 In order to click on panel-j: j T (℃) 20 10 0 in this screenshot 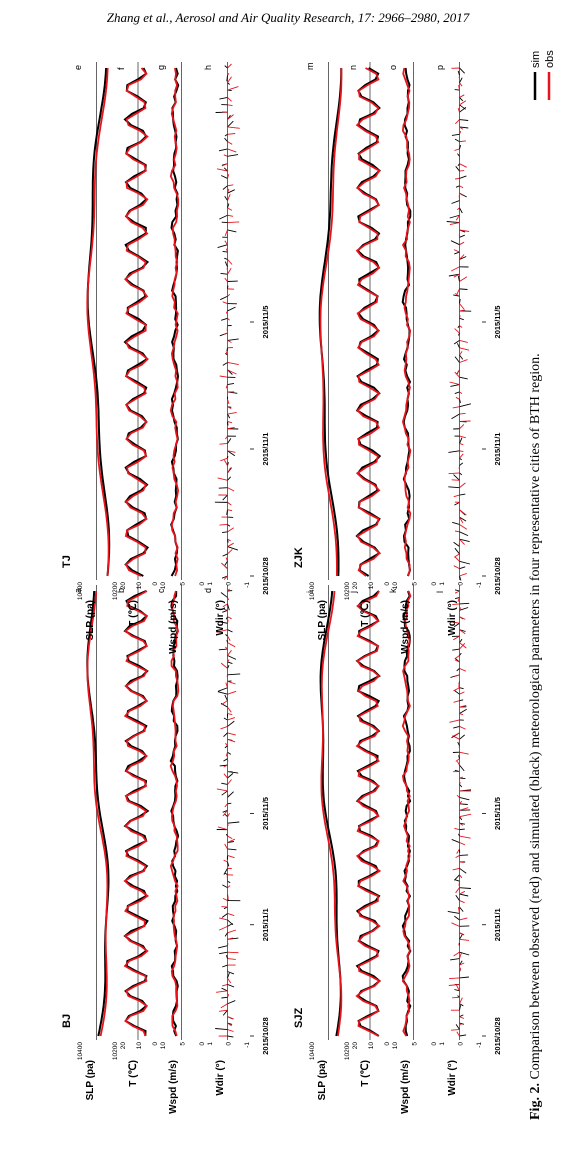, I will do `click(369, 836)`.